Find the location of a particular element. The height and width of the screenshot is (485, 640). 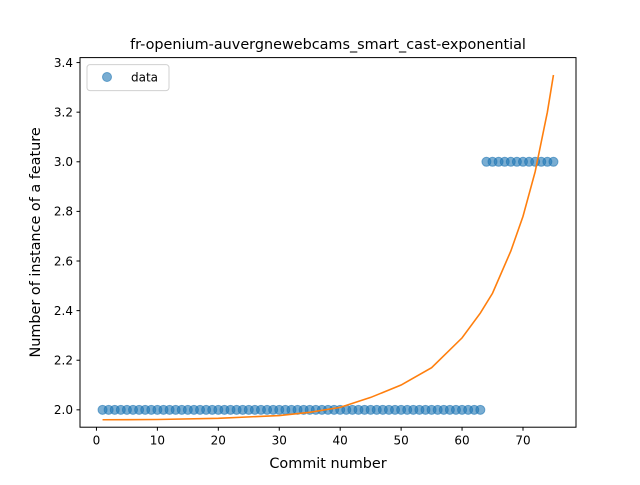

y-tick-label: 2.2 is located at coordinates (63, 361).